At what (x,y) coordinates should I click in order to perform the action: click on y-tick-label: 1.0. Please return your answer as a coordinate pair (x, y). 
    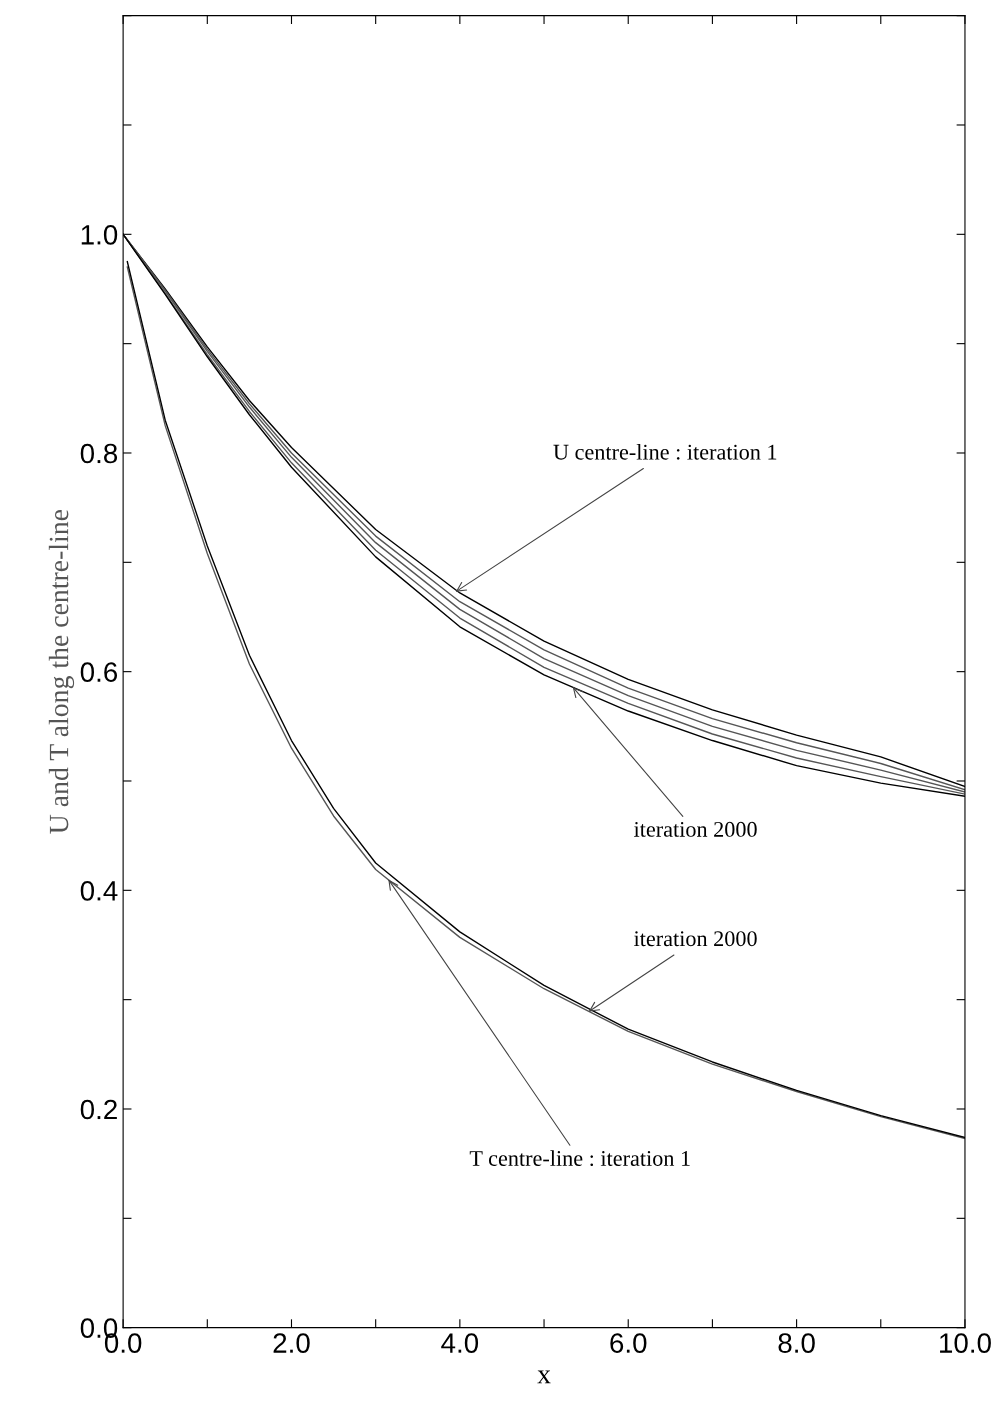
    Looking at the image, I should click on (99, 234).